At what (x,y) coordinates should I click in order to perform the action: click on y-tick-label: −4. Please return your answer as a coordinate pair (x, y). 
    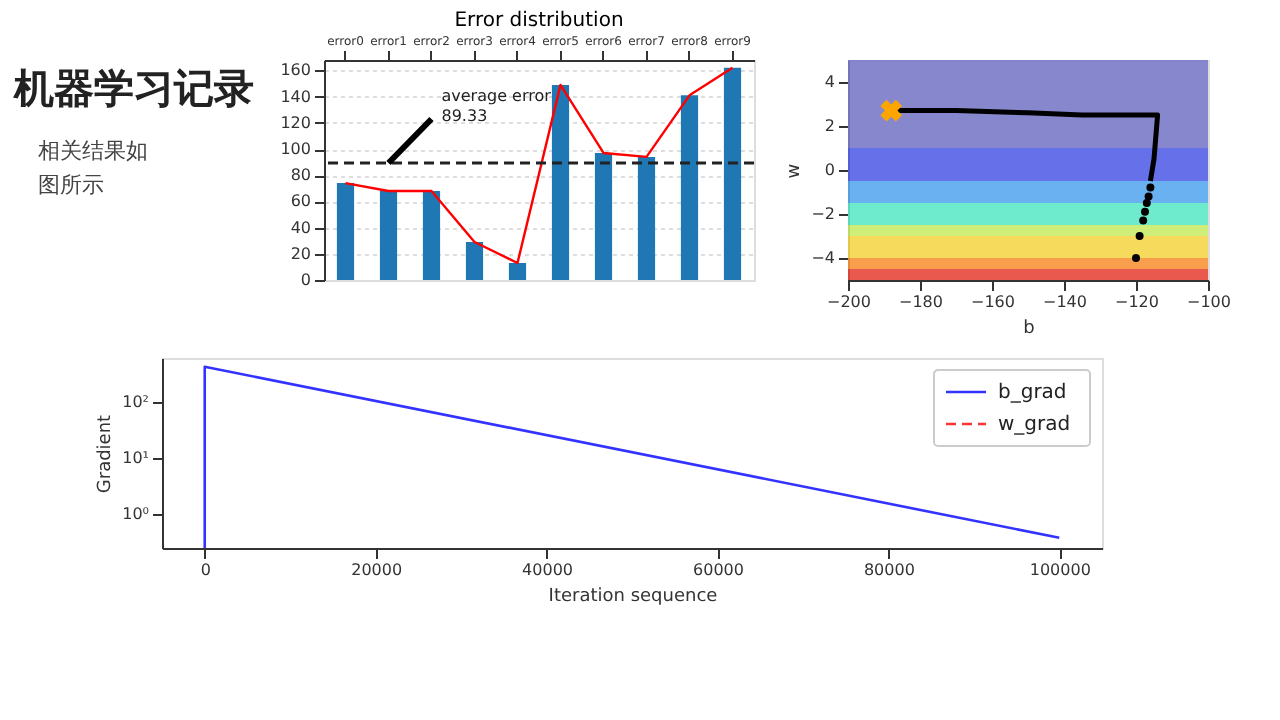
    Looking at the image, I should click on (823, 258).